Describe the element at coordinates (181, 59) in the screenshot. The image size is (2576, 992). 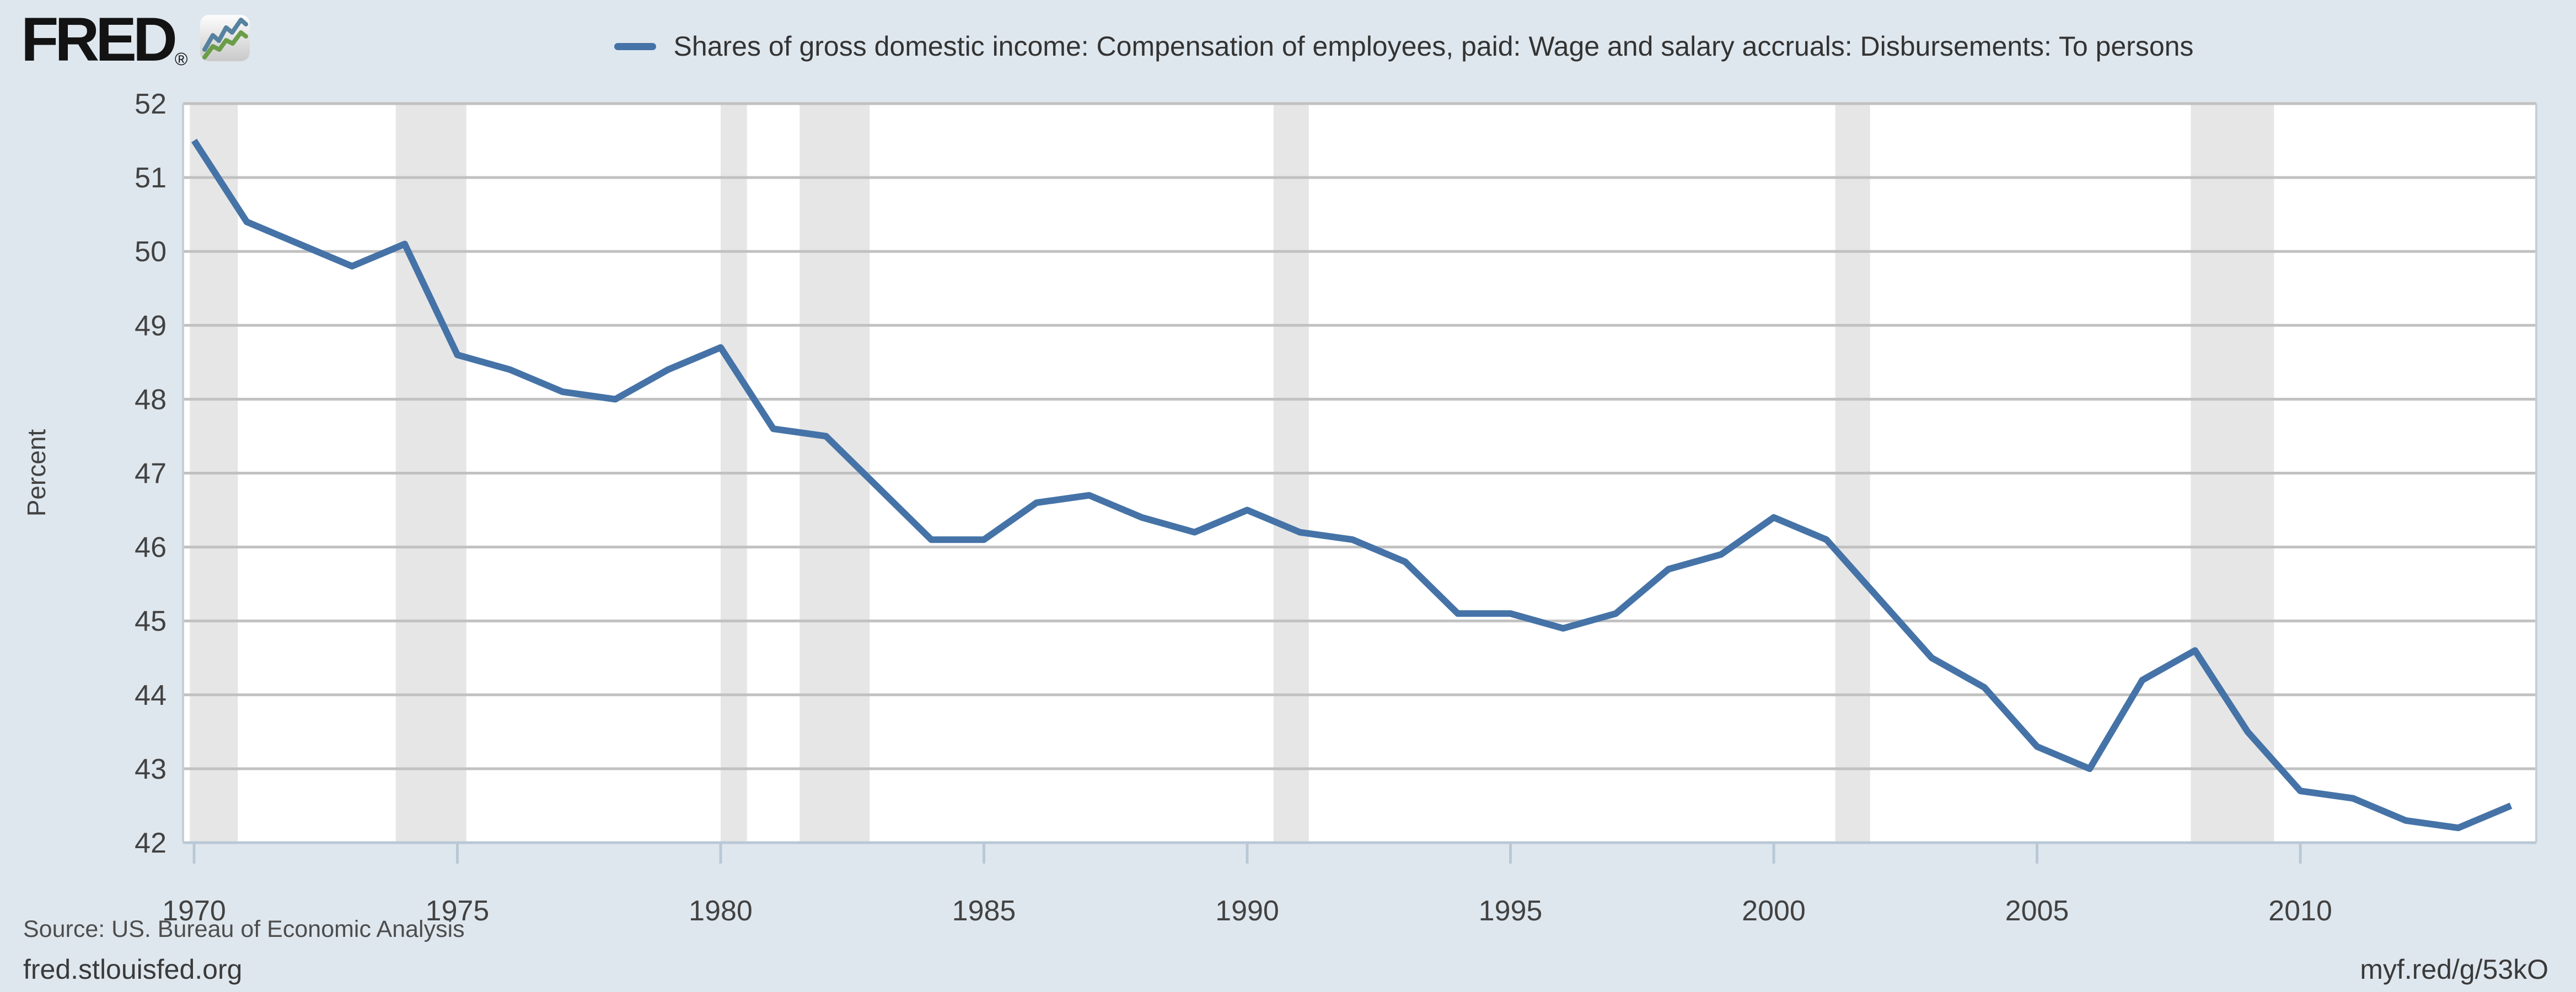
I see `registered-trademark-symbol: ®` at that location.